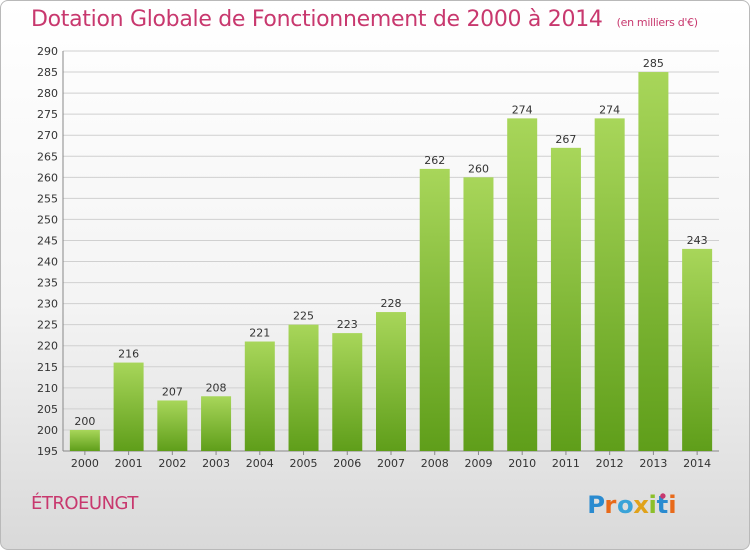 Image resolution: width=750 pixels, height=550 pixels. I want to click on data-label: 208, so click(216, 387).